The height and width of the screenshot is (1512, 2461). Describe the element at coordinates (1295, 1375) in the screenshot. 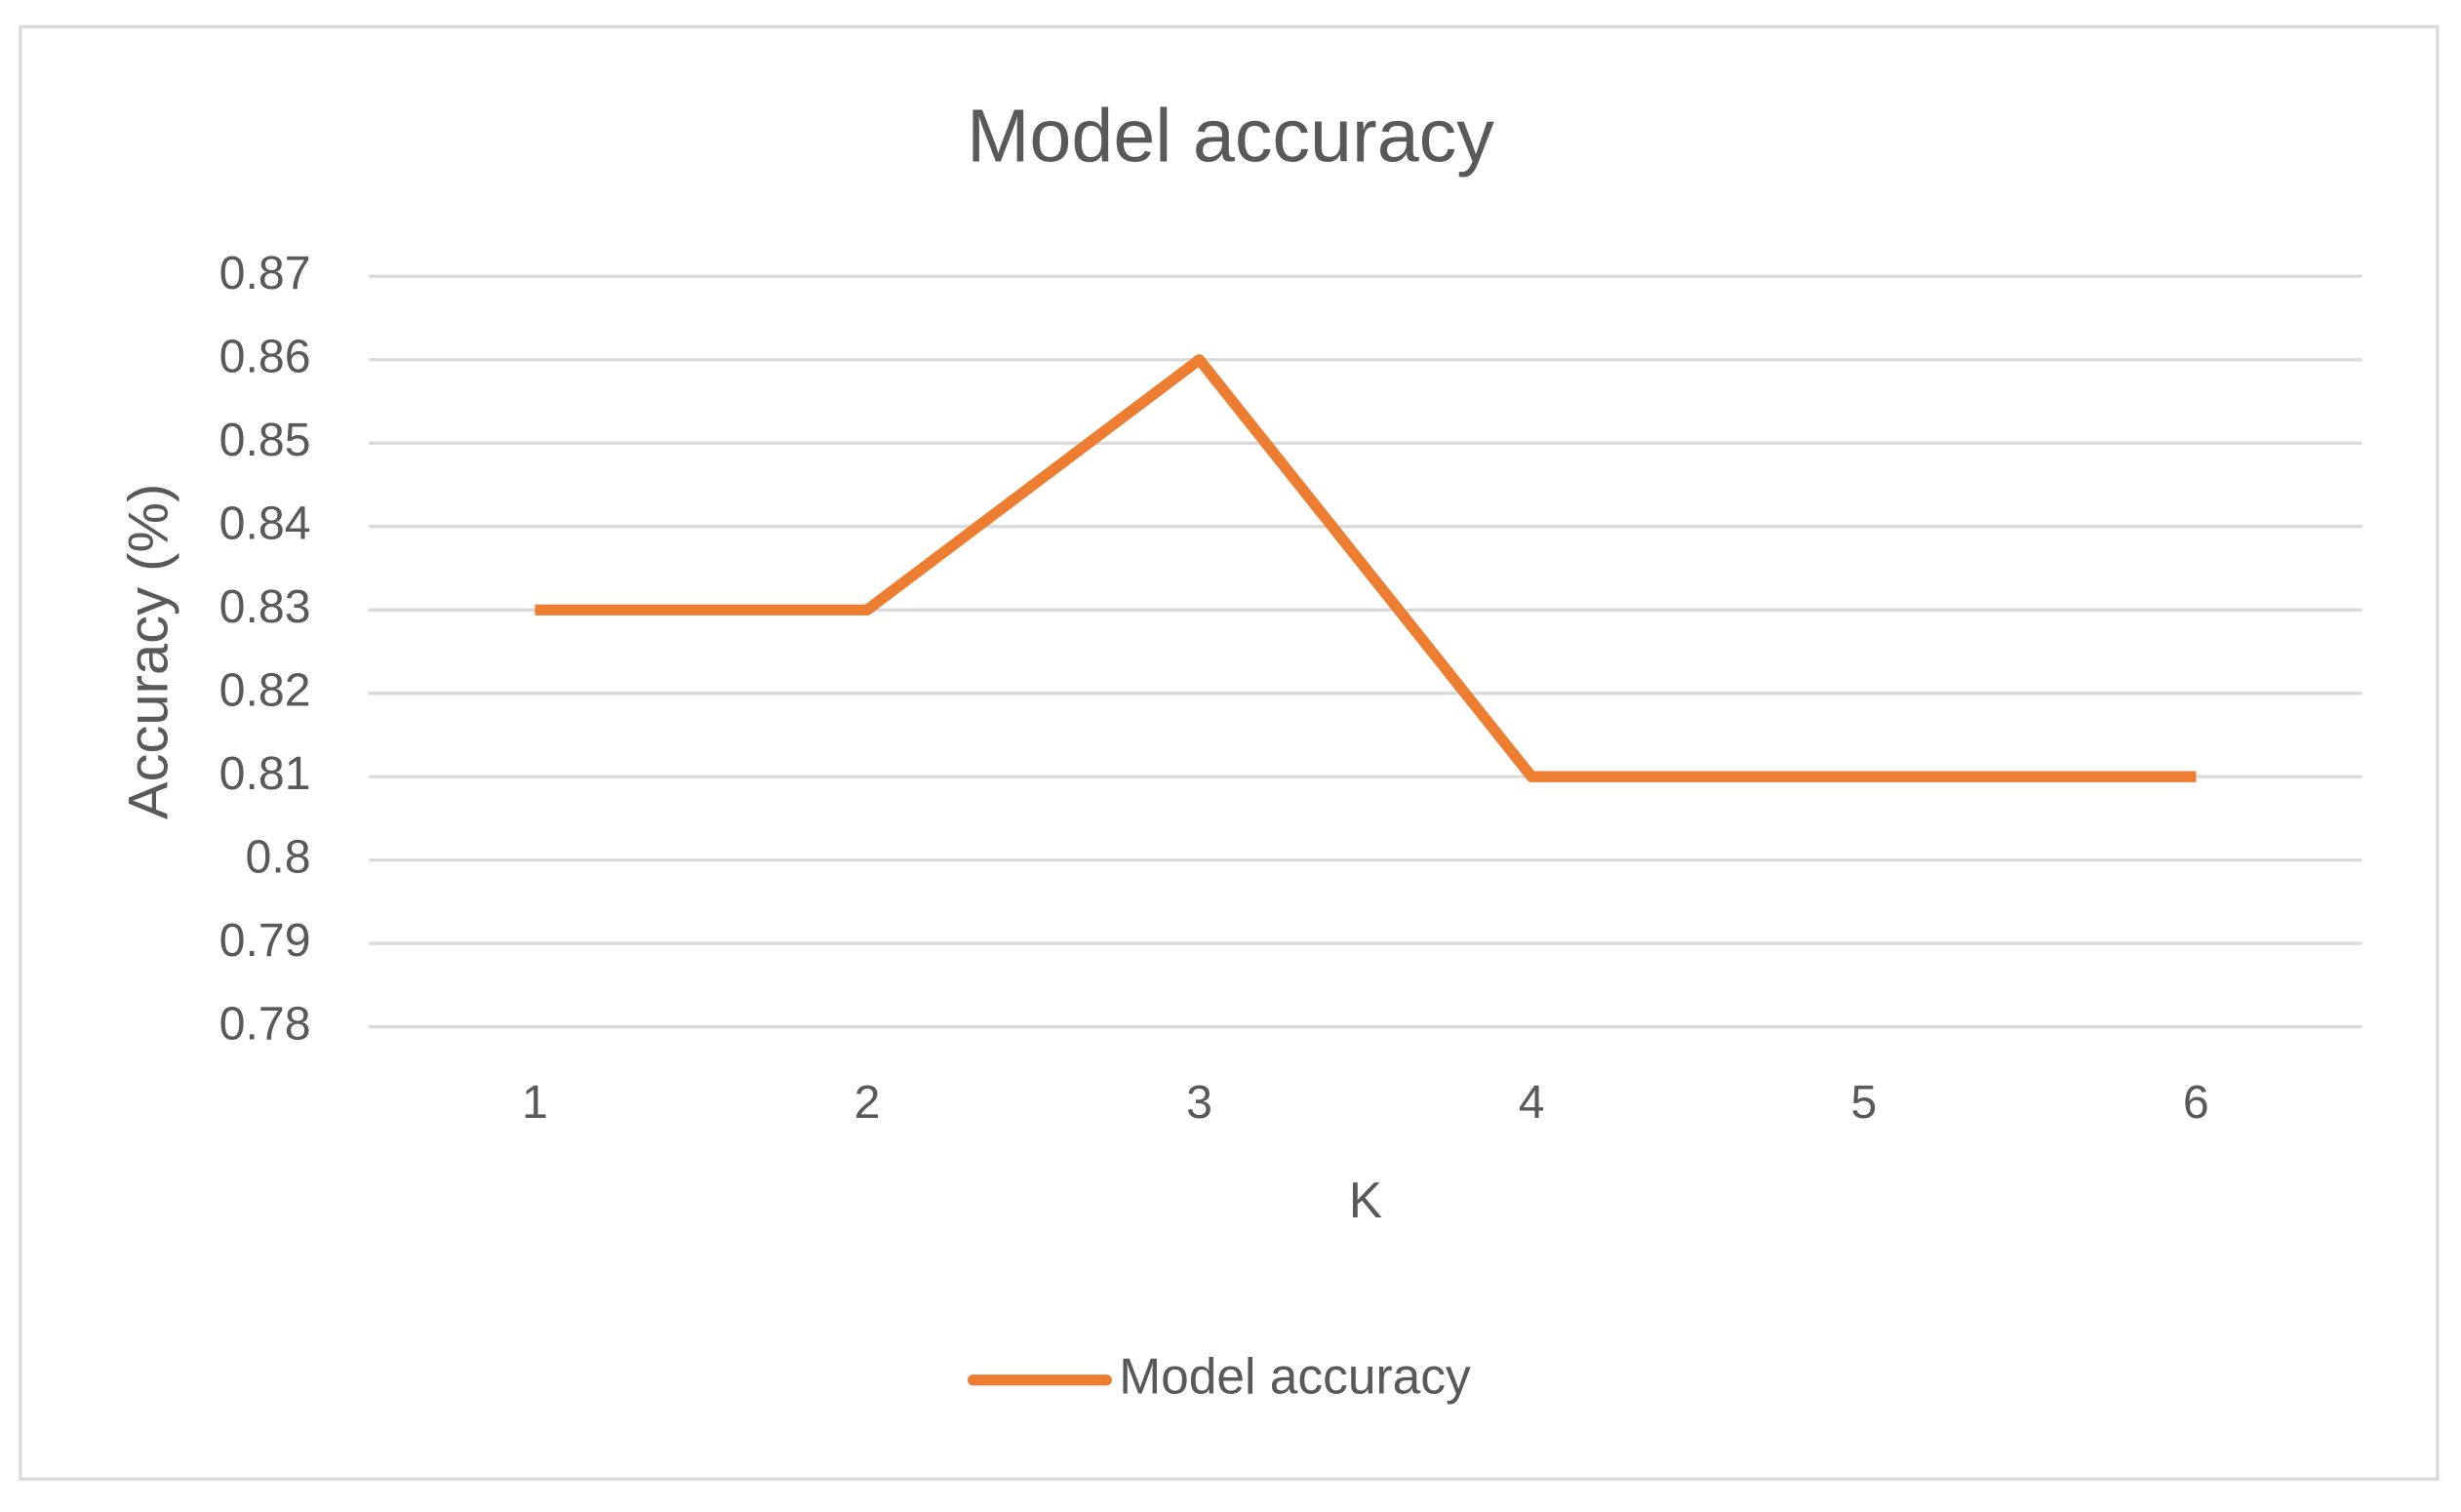

I see `legend-label: Model accuracy` at that location.